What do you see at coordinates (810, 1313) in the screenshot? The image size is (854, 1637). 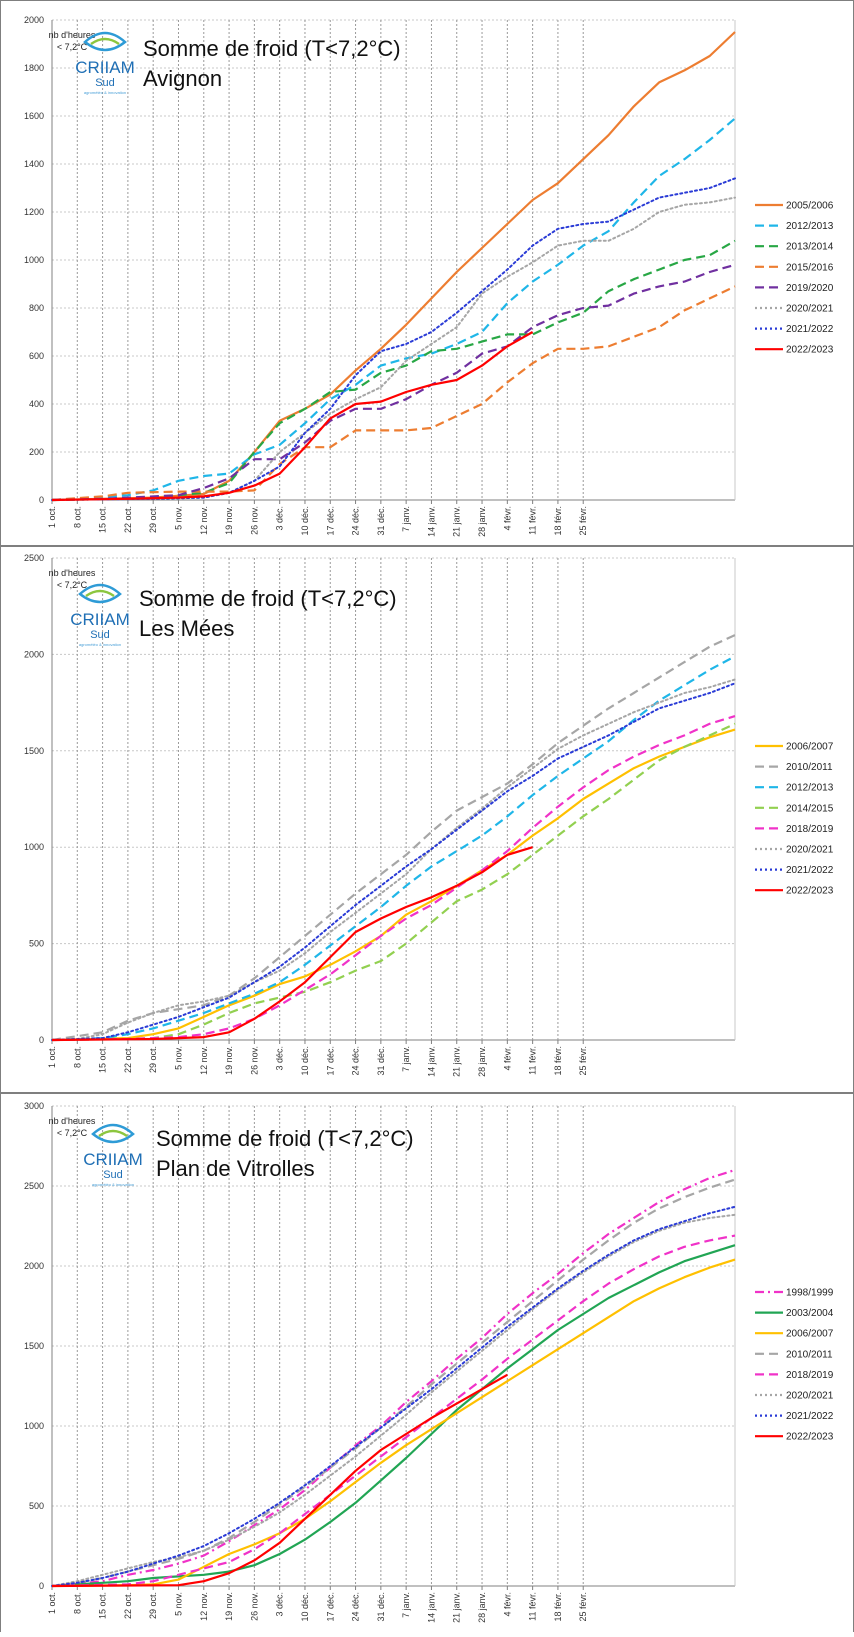 I see `legend-label: 2003/2004` at bounding box center [810, 1313].